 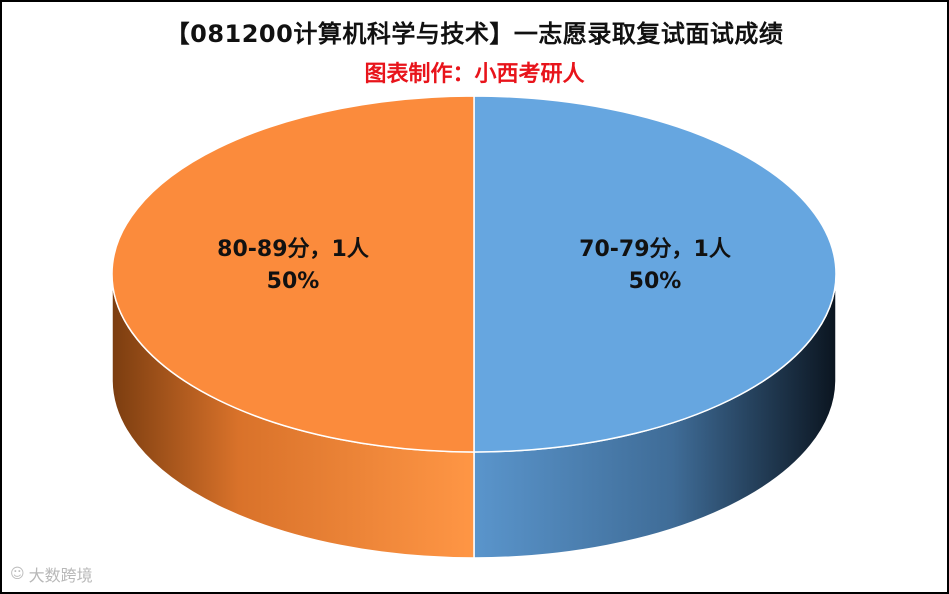 What do you see at coordinates (474, 34) in the screenshot?
I see `chart-title: 【081200计算机科学与技术】一志愿录取复试面试成绩` at bounding box center [474, 34].